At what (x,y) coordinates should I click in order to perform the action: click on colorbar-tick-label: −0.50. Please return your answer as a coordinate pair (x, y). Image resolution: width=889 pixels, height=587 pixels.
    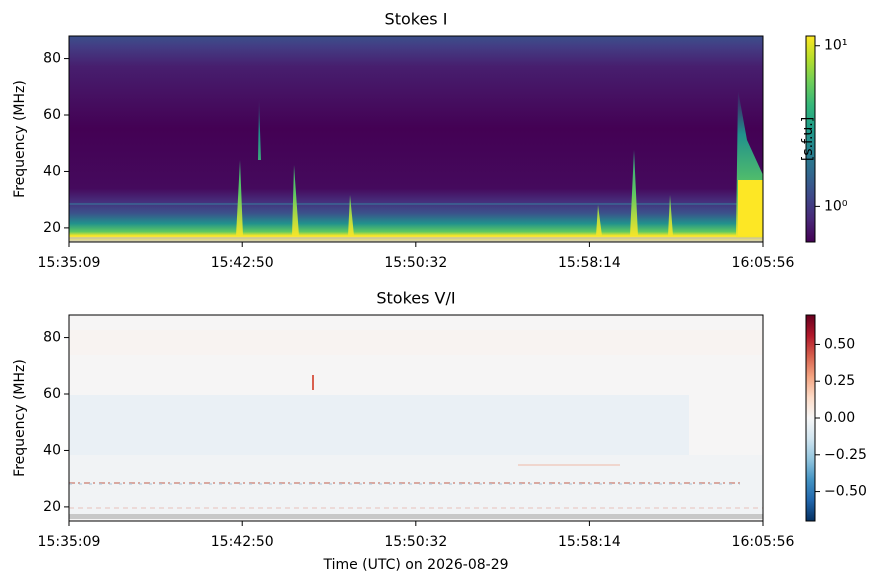
    Looking at the image, I should click on (845, 492).